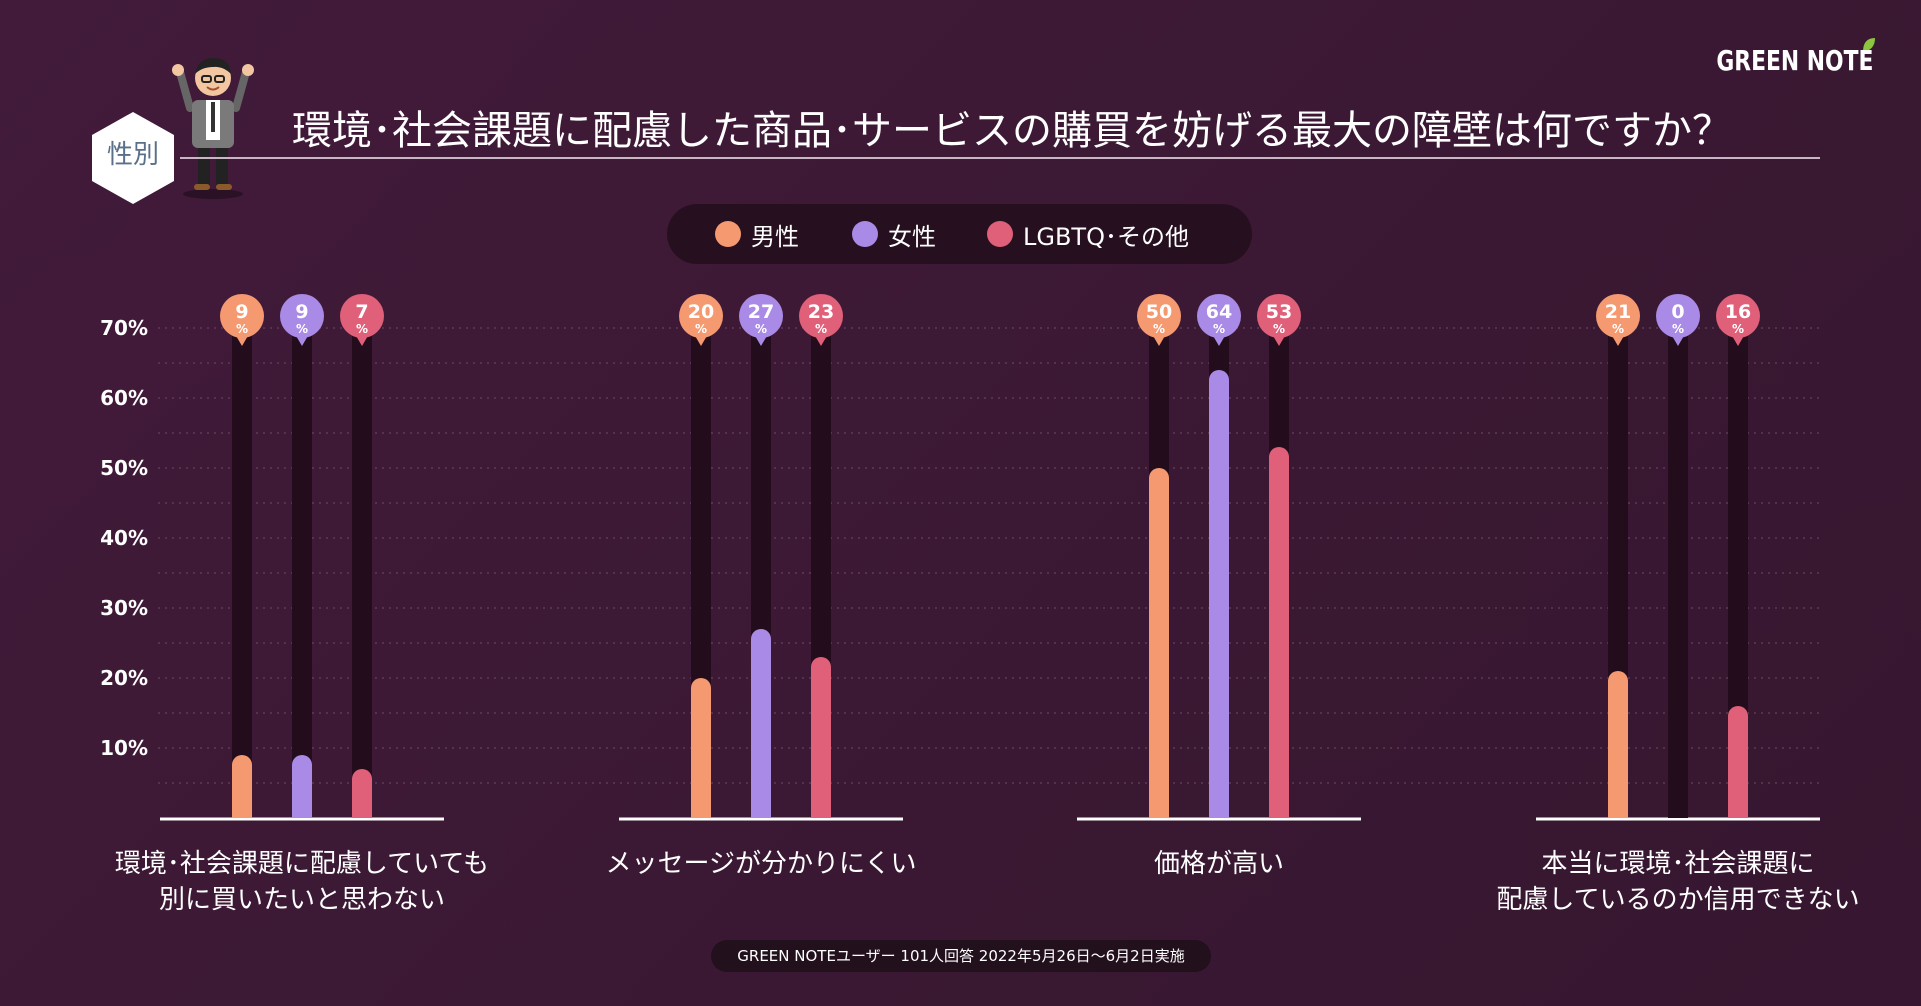 This screenshot has height=1006, width=1921. Describe the element at coordinates (1738, 312) in the screenshot. I see `data-label-value: 16` at that location.